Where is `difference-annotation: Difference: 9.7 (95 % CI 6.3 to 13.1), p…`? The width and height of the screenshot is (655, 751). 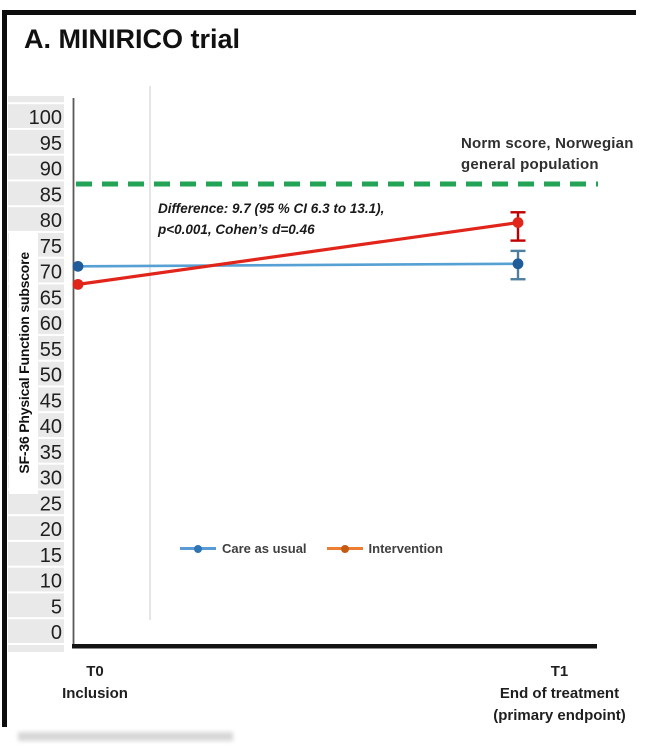 difference-annotation: Difference: 9.7 (95 % CI 6.3 to 13.1), p… is located at coordinates (271, 219).